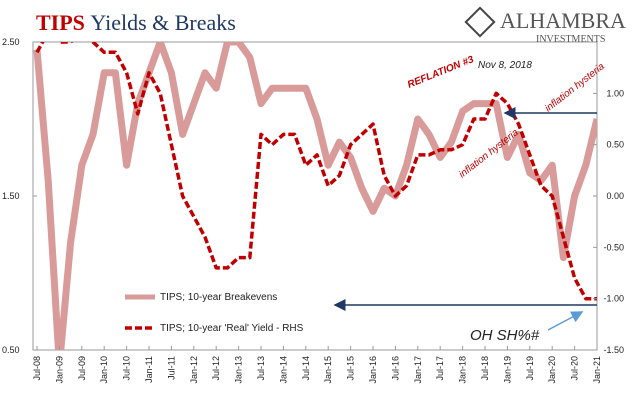 The height and width of the screenshot is (406, 641). I want to click on x-tick-label: Jul-15, so click(351, 368).